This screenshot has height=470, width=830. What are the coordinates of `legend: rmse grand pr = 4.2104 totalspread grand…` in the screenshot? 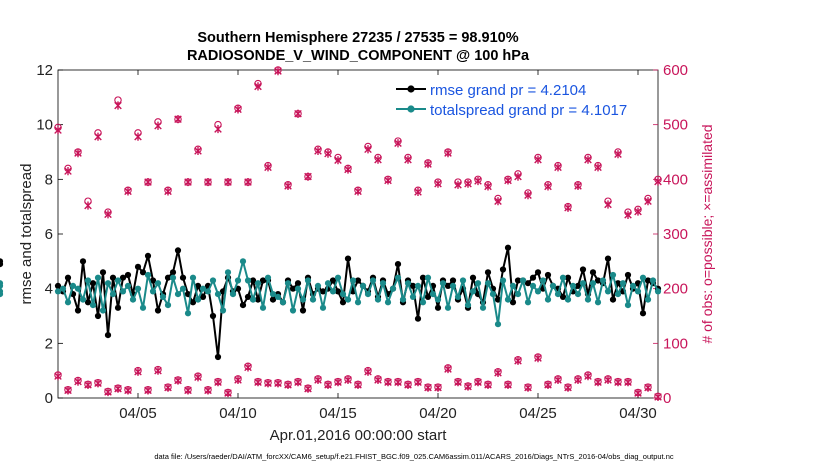 It's located at (511, 100).